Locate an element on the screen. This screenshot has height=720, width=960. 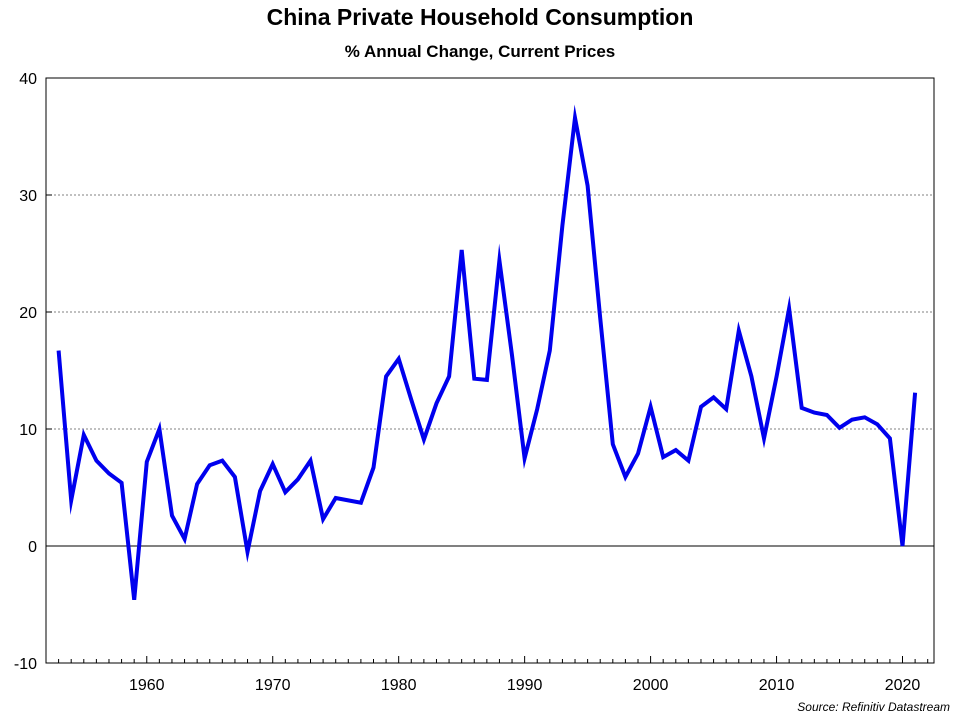
x-tick-label: 1990 is located at coordinates (525, 685).